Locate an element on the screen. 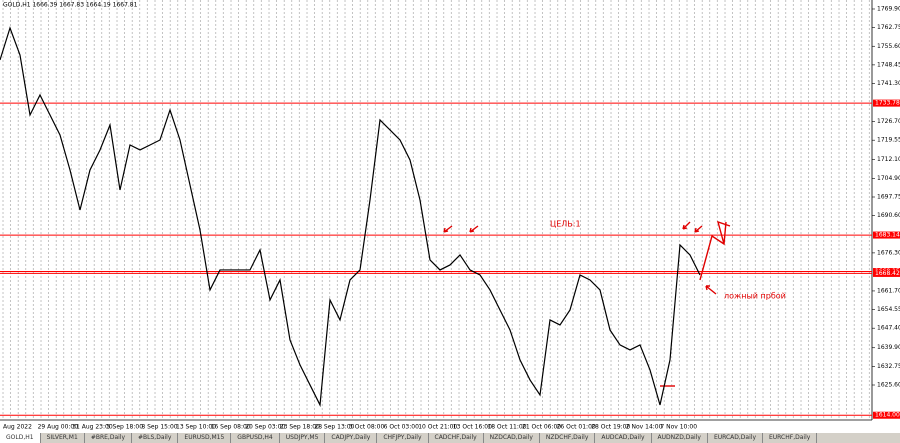 This screenshot has height=443, width=900. x-tick-label: 31 Aug 23:00 is located at coordinates (92, 427).